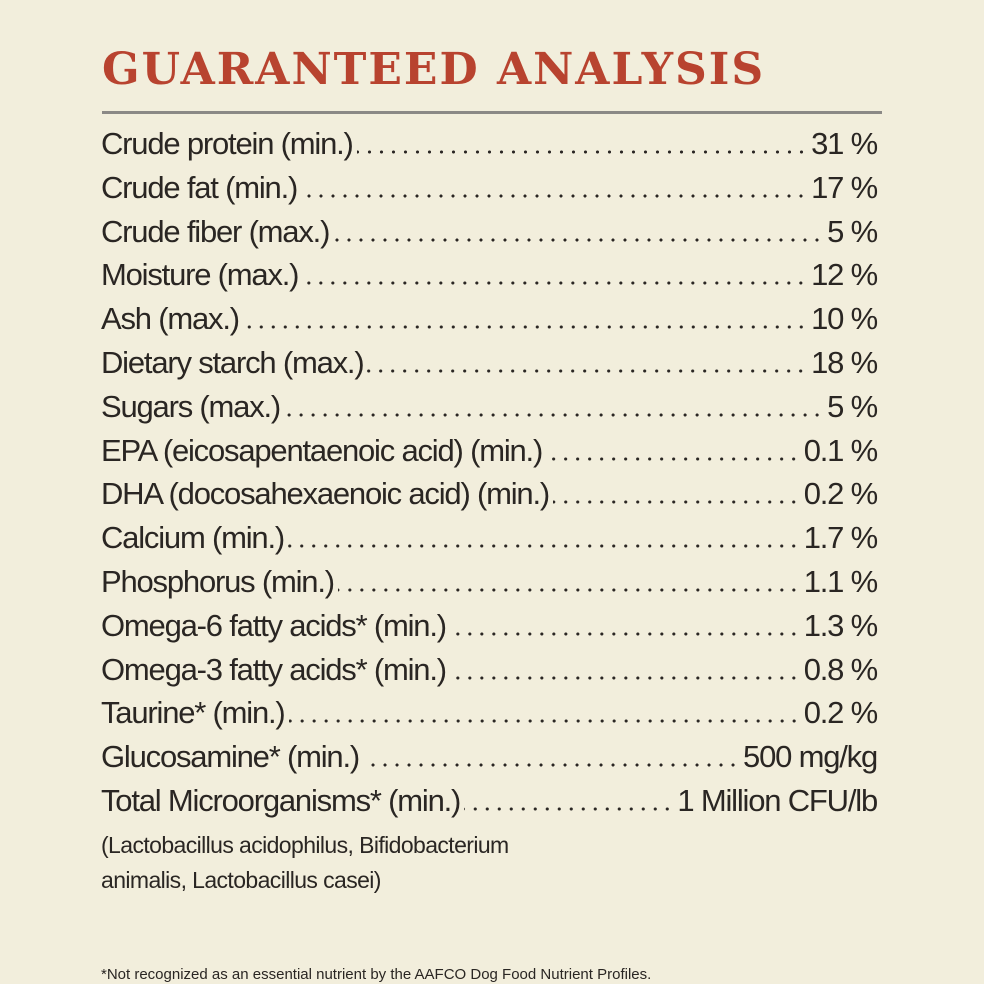 The image size is (984, 984). What do you see at coordinates (274, 669) in the screenshot?
I see `nutrient-label: Omega-3 fatty acids* (min.)` at bounding box center [274, 669].